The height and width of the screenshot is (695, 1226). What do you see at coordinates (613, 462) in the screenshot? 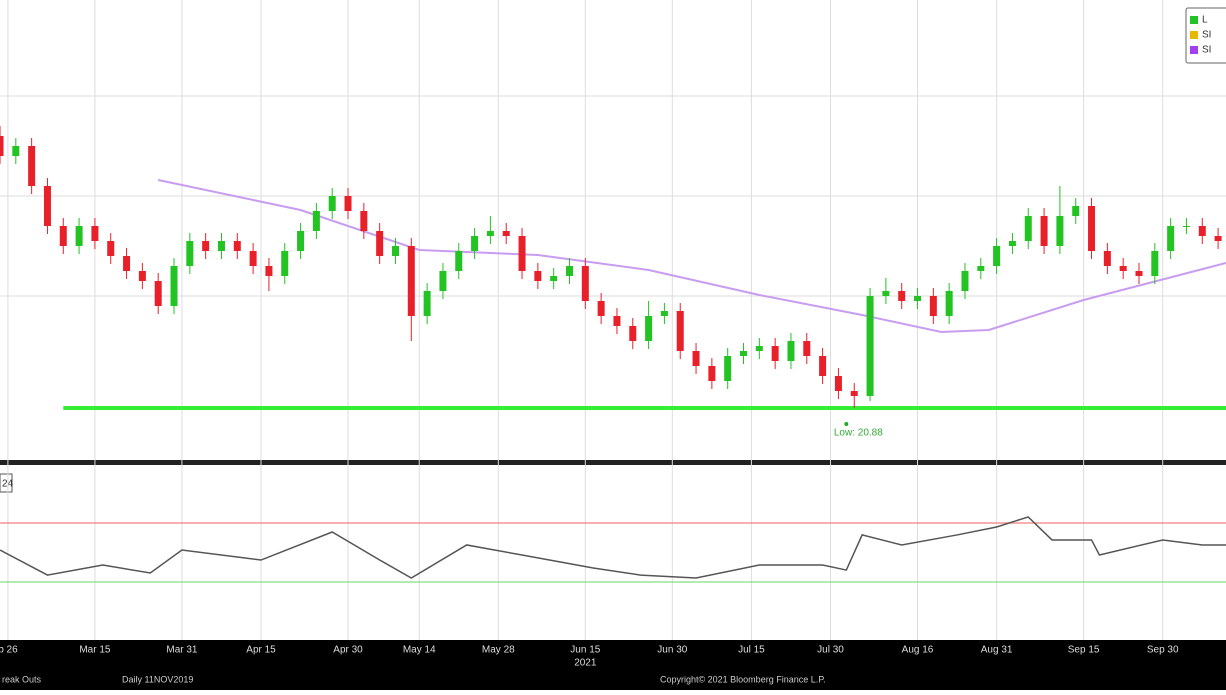
I see `panel-divider` at bounding box center [613, 462].